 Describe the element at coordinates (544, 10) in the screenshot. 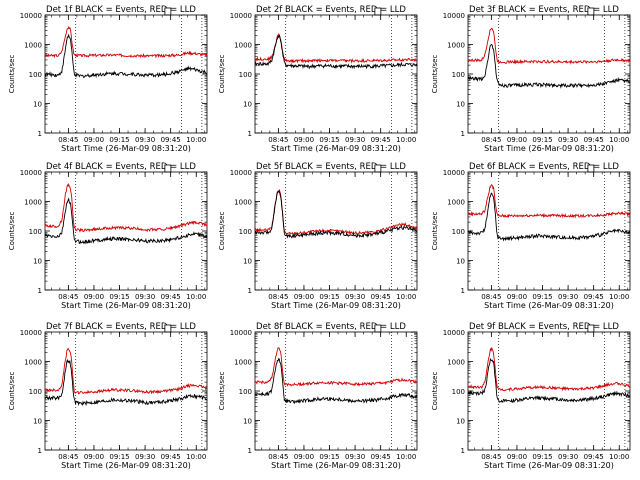

I see `chart-title: Det 3f BLACK = Events, RED = LLD` at that location.